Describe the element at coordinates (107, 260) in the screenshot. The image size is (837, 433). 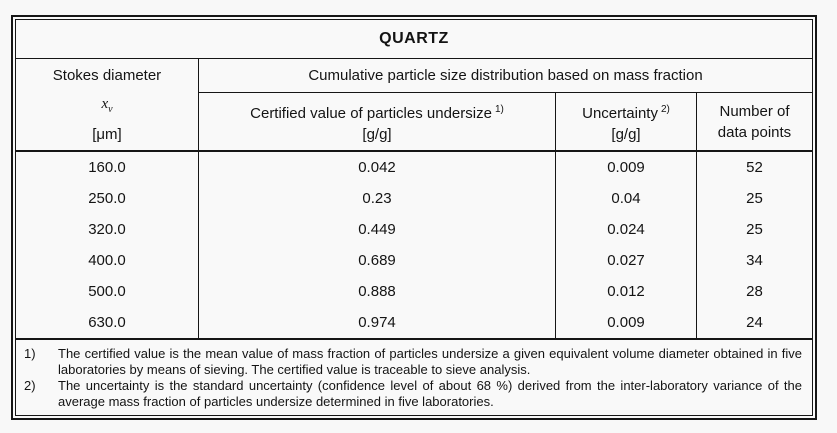
I see `cell-diameter: 400.0` at that location.